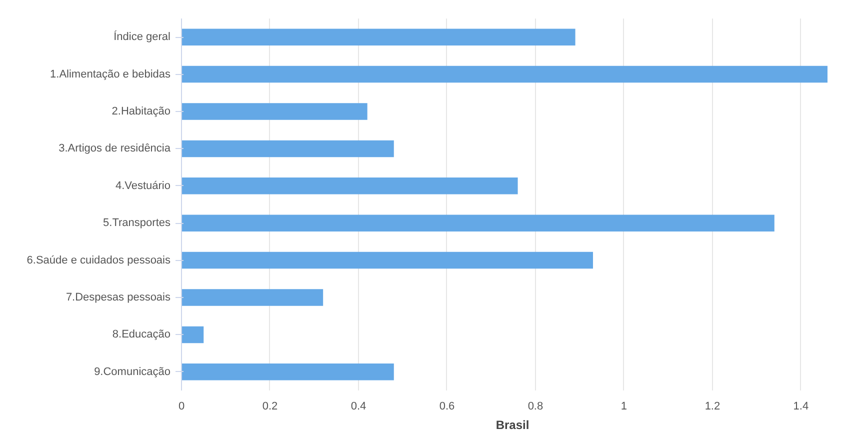 The width and height of the screenshot is (850, 448). I want to click on text: Brasil, so click(513, 425).